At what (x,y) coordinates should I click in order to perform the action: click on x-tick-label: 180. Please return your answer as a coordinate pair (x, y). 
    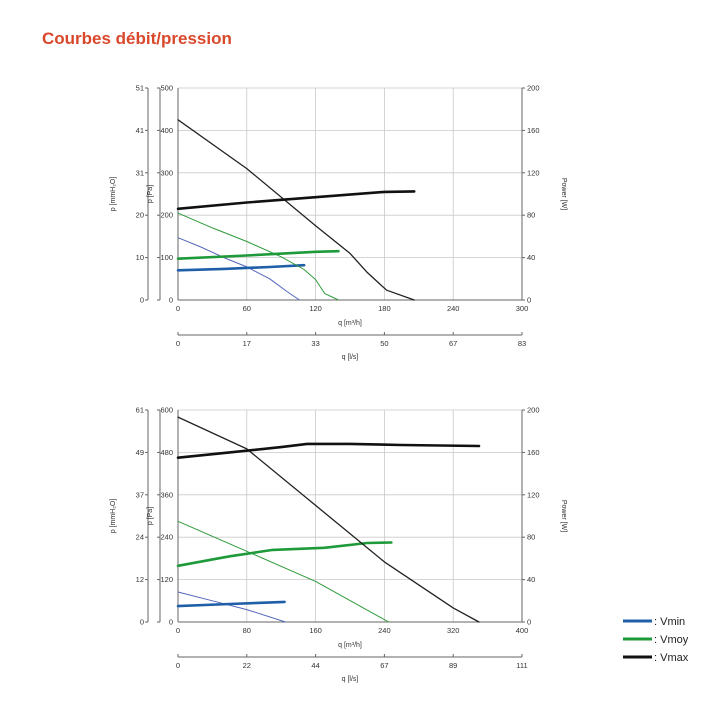
    Looking at the image, I should click on (384, 308).